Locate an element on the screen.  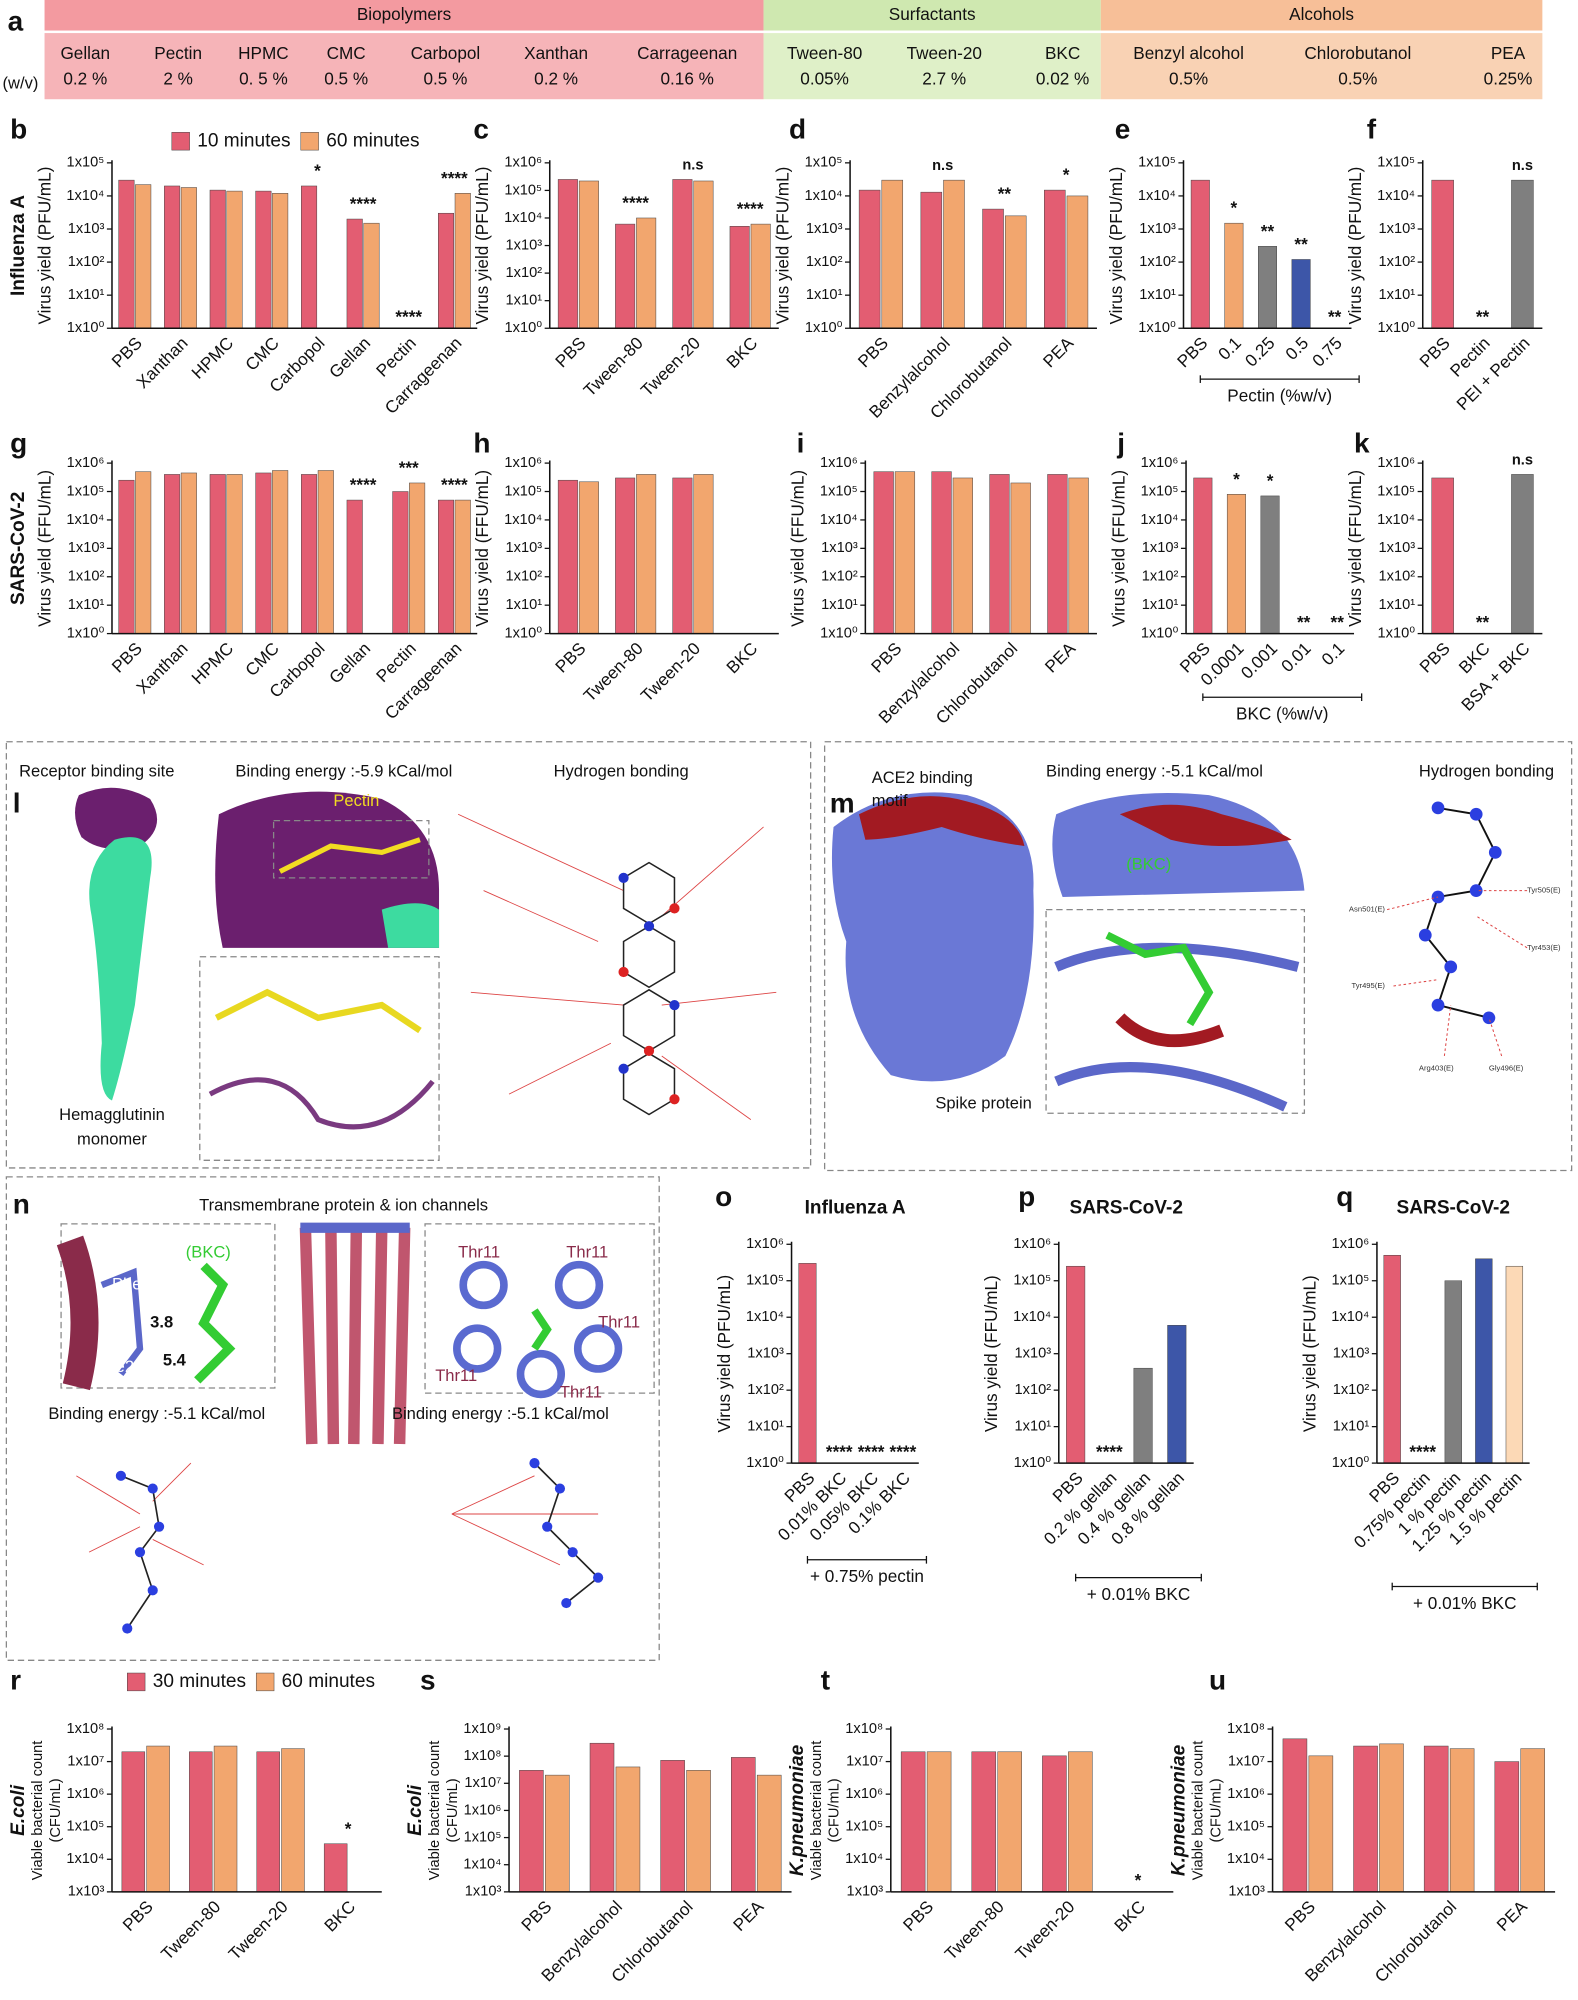
legend-swatch is located at coordinates (136, 1682).